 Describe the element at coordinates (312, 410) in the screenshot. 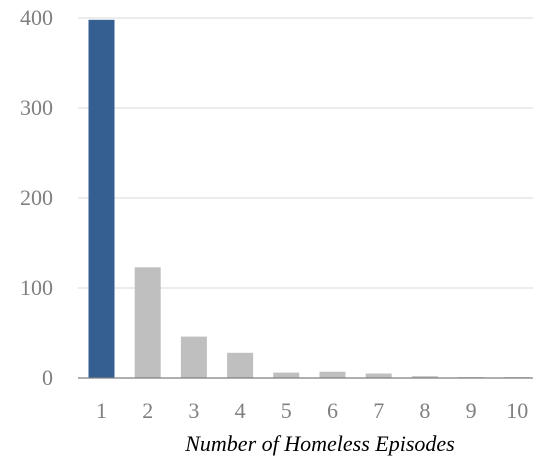

I see `x-tick-labels: 1 2 3 4 5 6 7 8 9 10` at that location.